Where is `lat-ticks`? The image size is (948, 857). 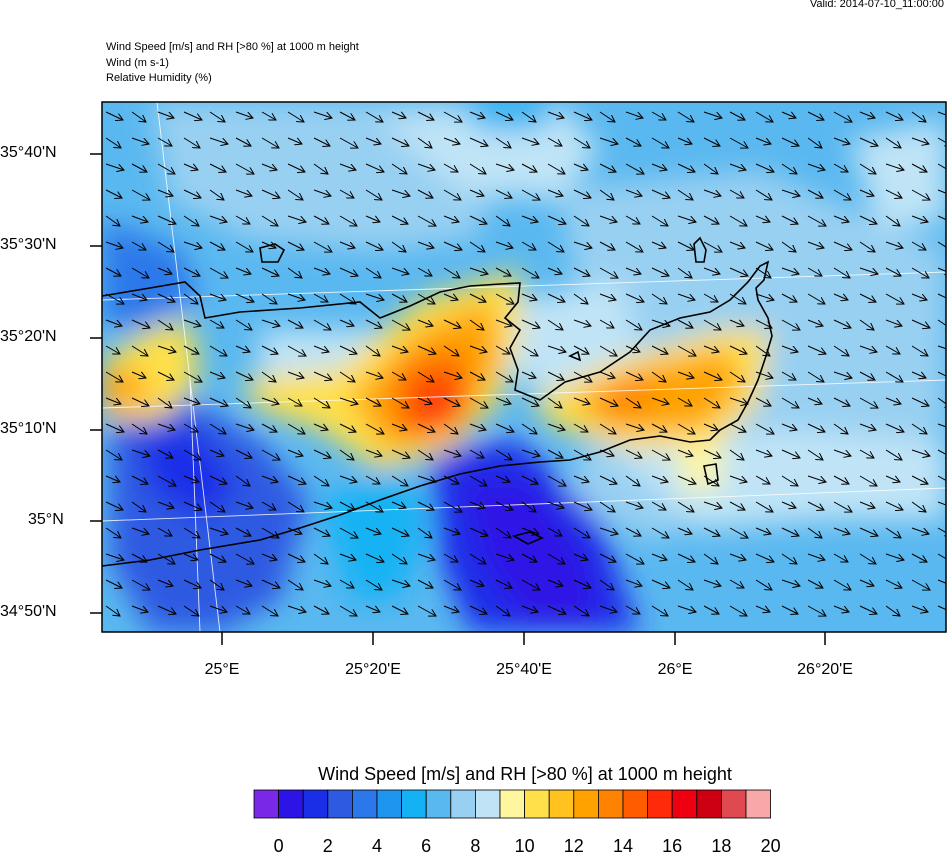
lat-ticks is located at coordinates (96, 383).